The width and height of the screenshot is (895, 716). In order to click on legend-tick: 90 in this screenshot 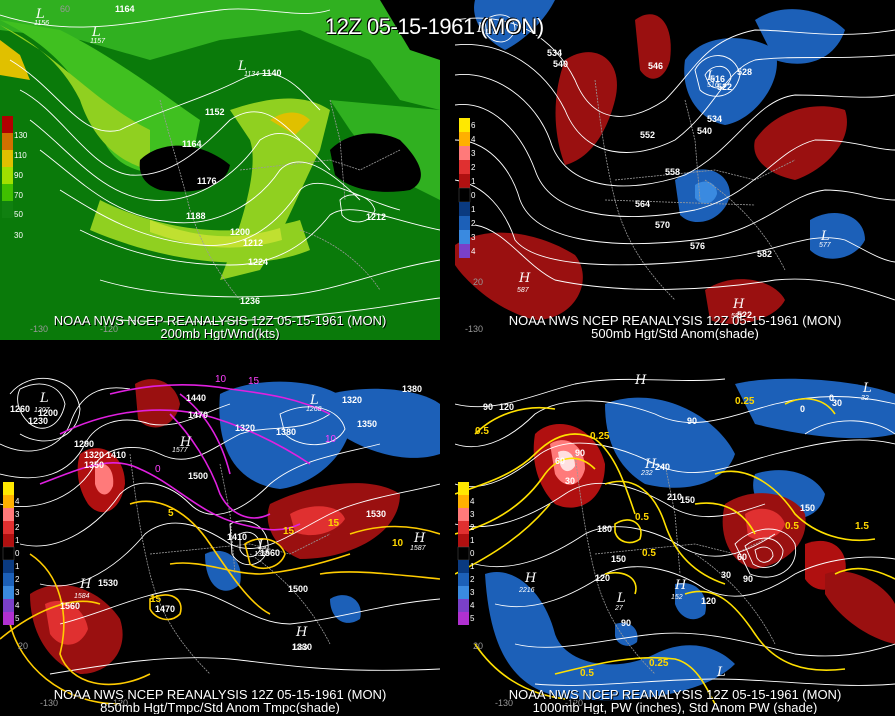, I will do `click(18, 175)`.